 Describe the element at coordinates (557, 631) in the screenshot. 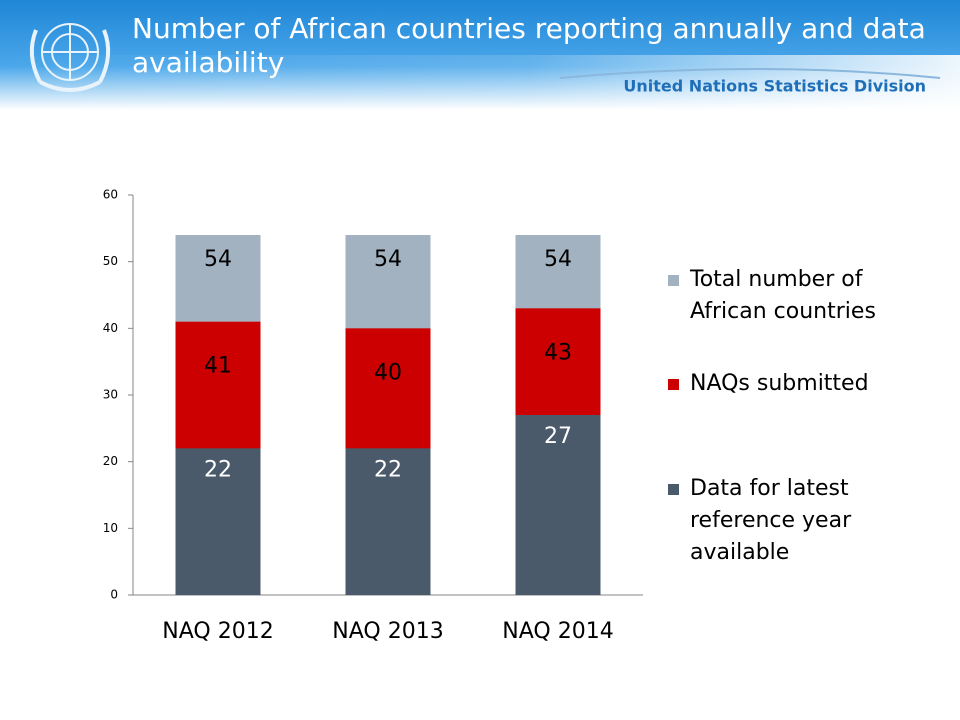

I see `x-tick-label: NAQ 2014` at that location.